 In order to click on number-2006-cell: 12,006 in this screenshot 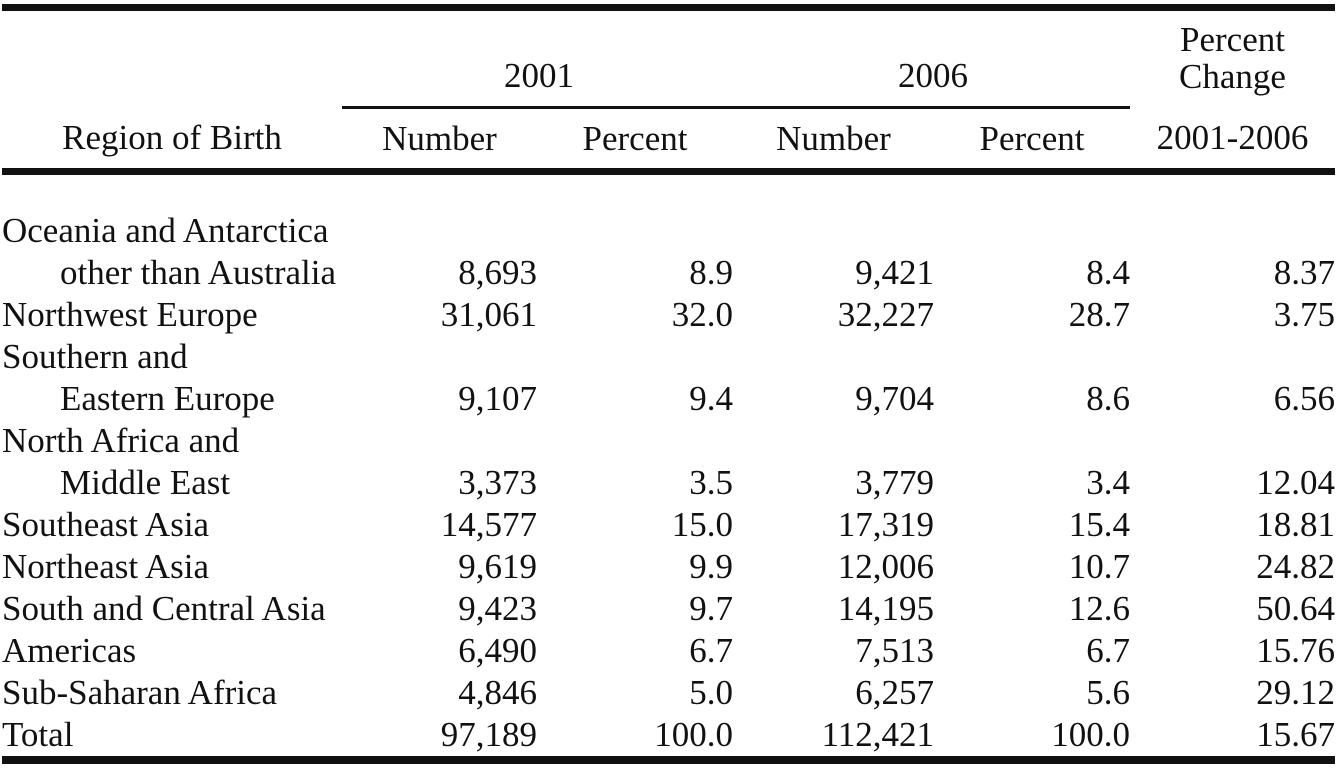, I will do `click(885, 566)`.